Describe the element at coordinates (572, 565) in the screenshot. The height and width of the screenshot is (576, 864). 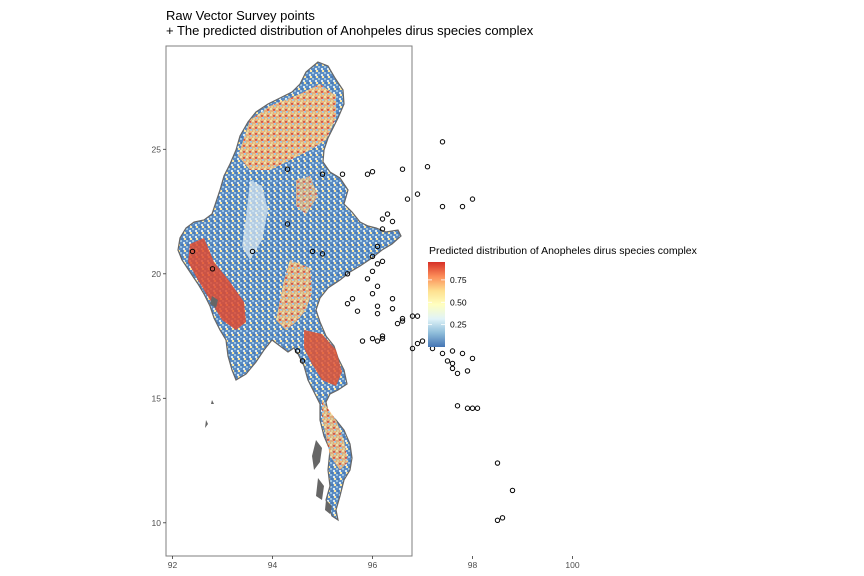
I see `x-tick-label: 100` at that location.